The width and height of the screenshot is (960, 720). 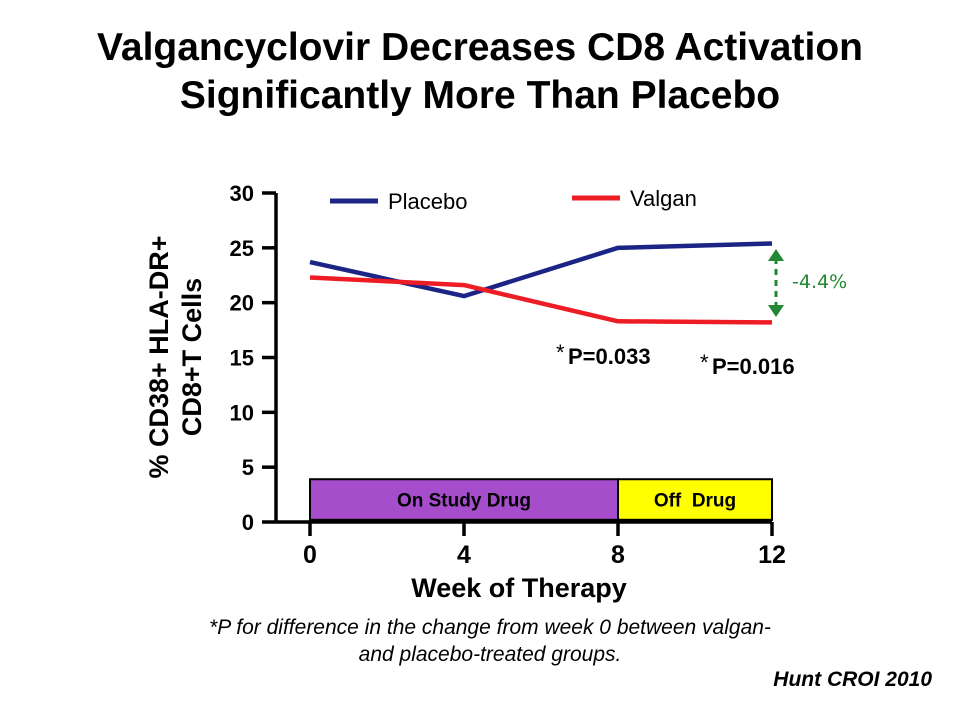 I want to click on series-lines, so click(x=541, y=283).